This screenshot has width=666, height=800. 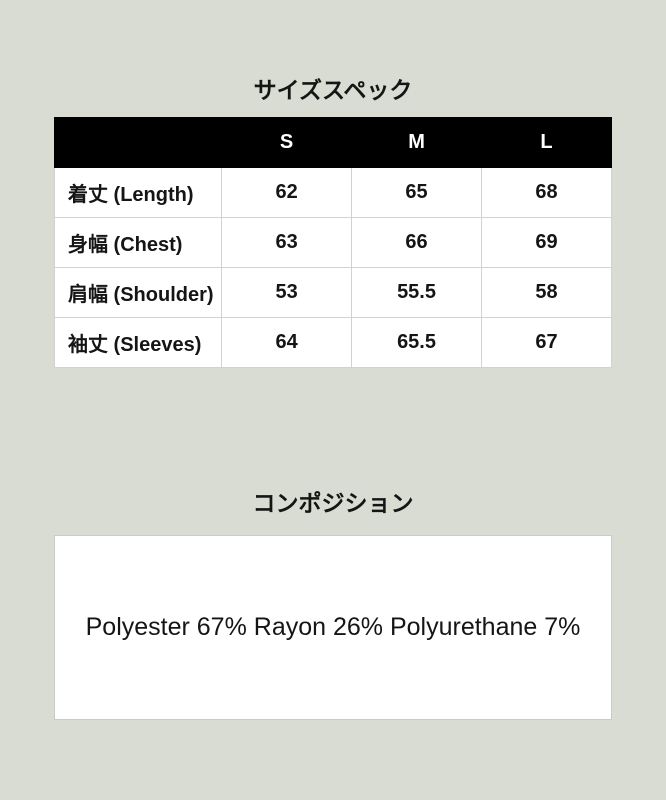 I want to click on row-label-length: 着丈 (Length), so click(x=138, y=192).